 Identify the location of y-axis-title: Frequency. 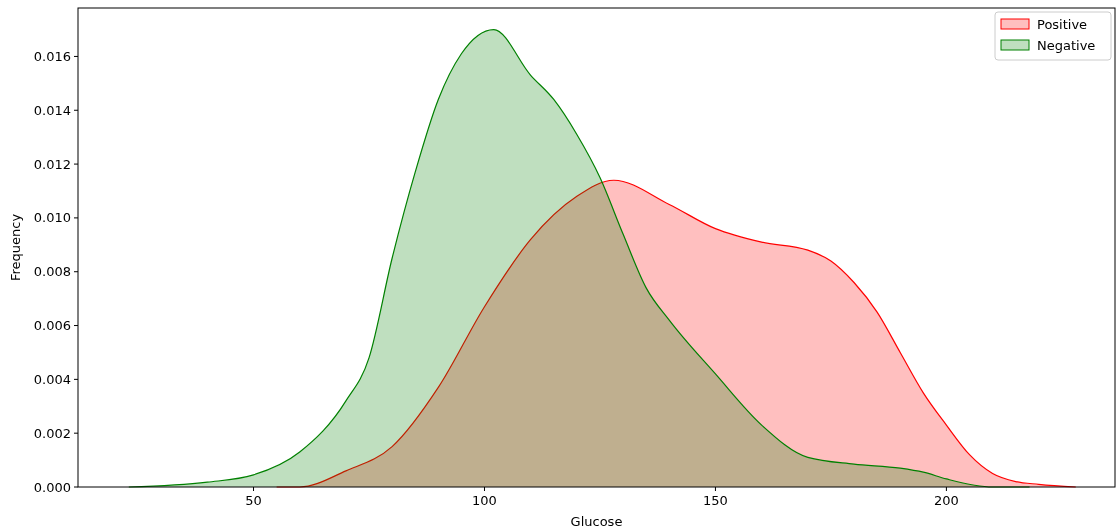
(15, 247).